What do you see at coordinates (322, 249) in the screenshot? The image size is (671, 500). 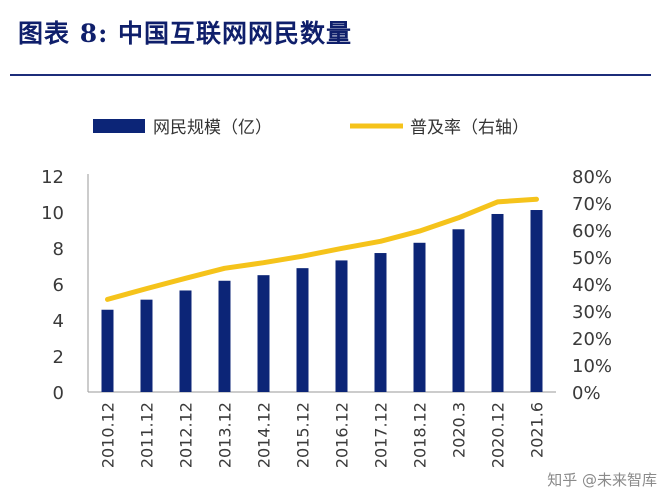 I see `penetration-line` at bounding box center [322, 249].